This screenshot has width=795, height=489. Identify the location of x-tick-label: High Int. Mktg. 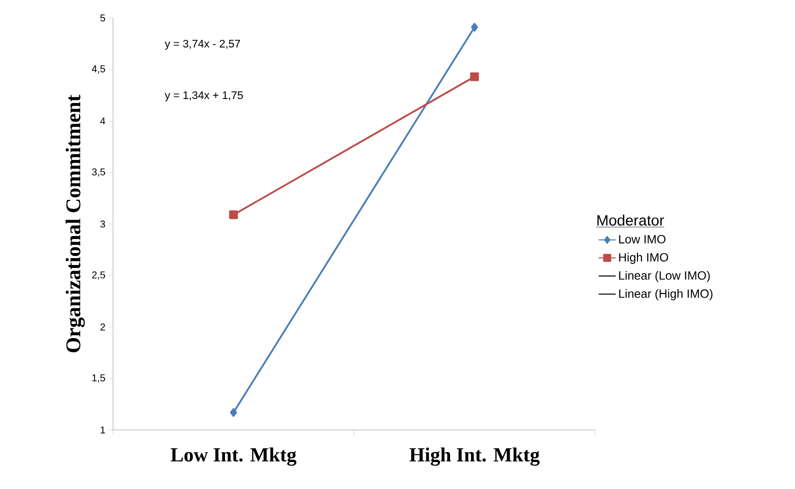
(475, 457).